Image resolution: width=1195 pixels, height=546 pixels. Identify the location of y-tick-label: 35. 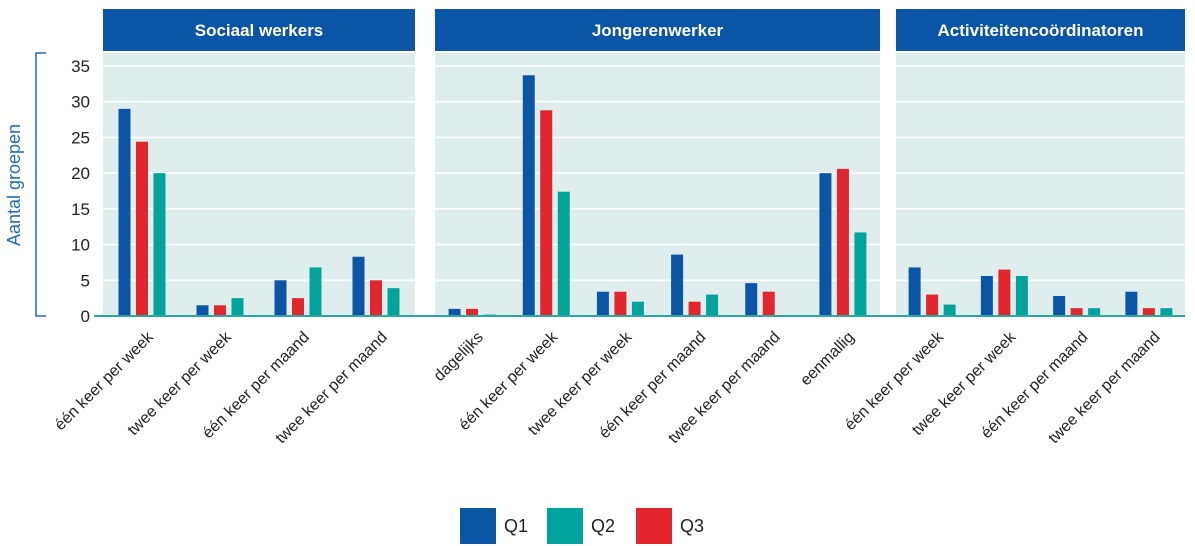
(80, 66).